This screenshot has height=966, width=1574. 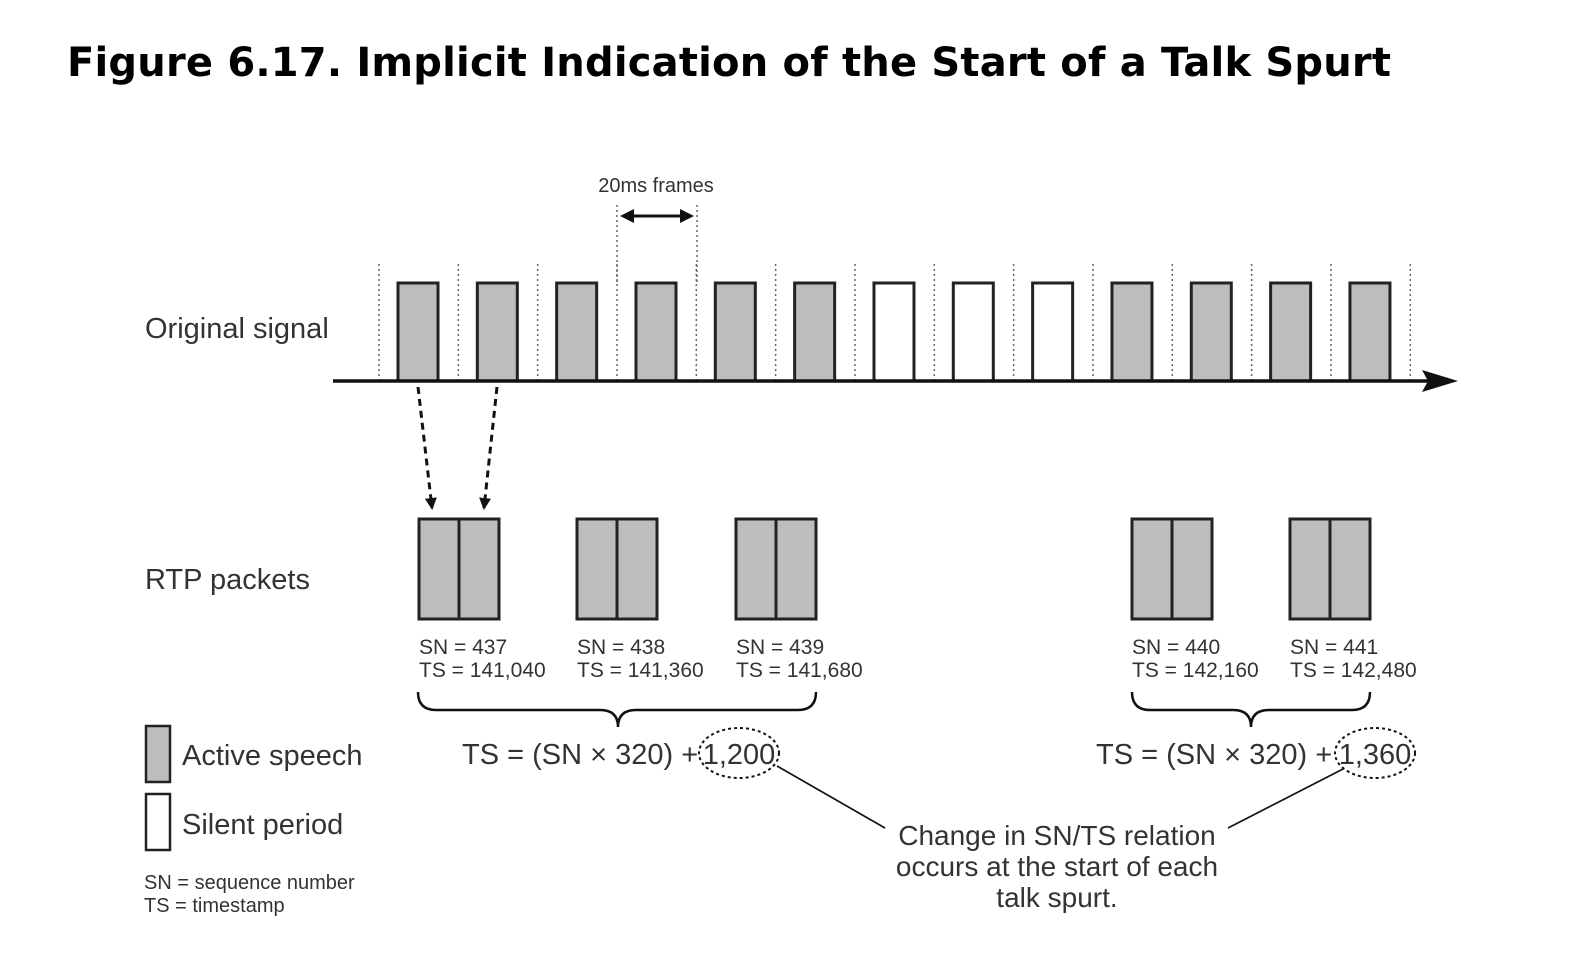 What do you see at coordinates (249, 883) in the screenshot?
I see `legend-sn-note: SN = sequence number` at bounding box center [249, 883].